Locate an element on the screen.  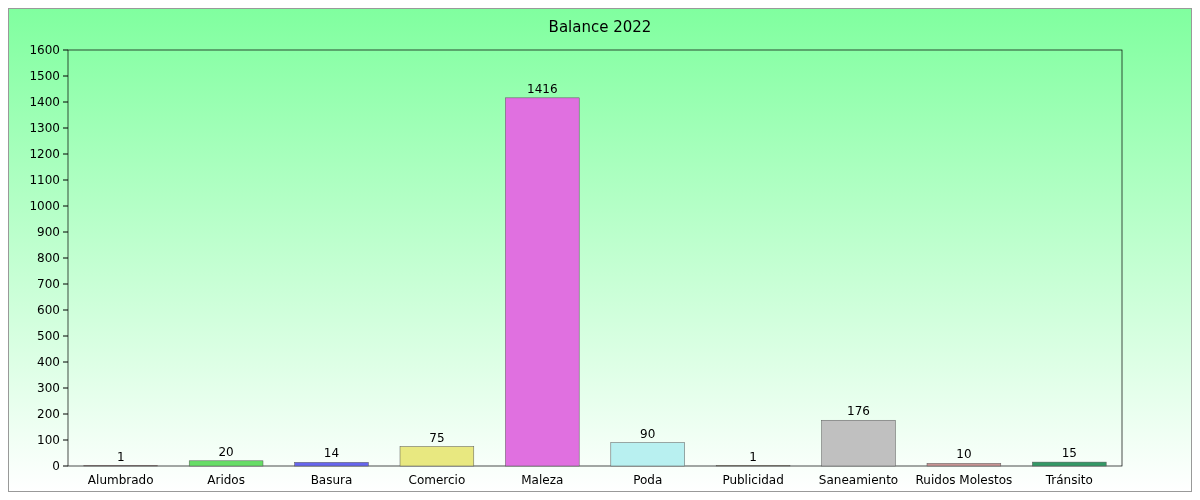
y-tick-label: 1200 is located at coordinates (44, 154).